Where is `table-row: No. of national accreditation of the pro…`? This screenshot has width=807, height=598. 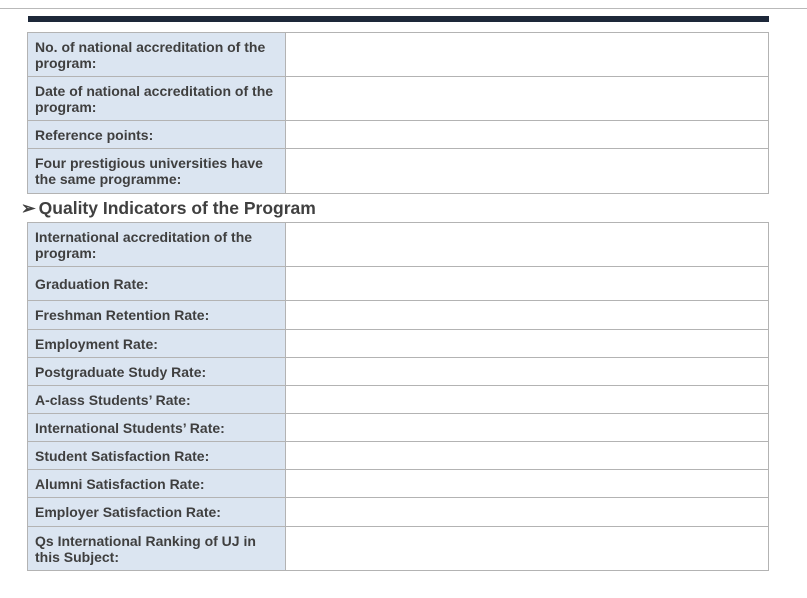
table-row: No. of national accreditation of the pro… is located at coordinates (398, 54).